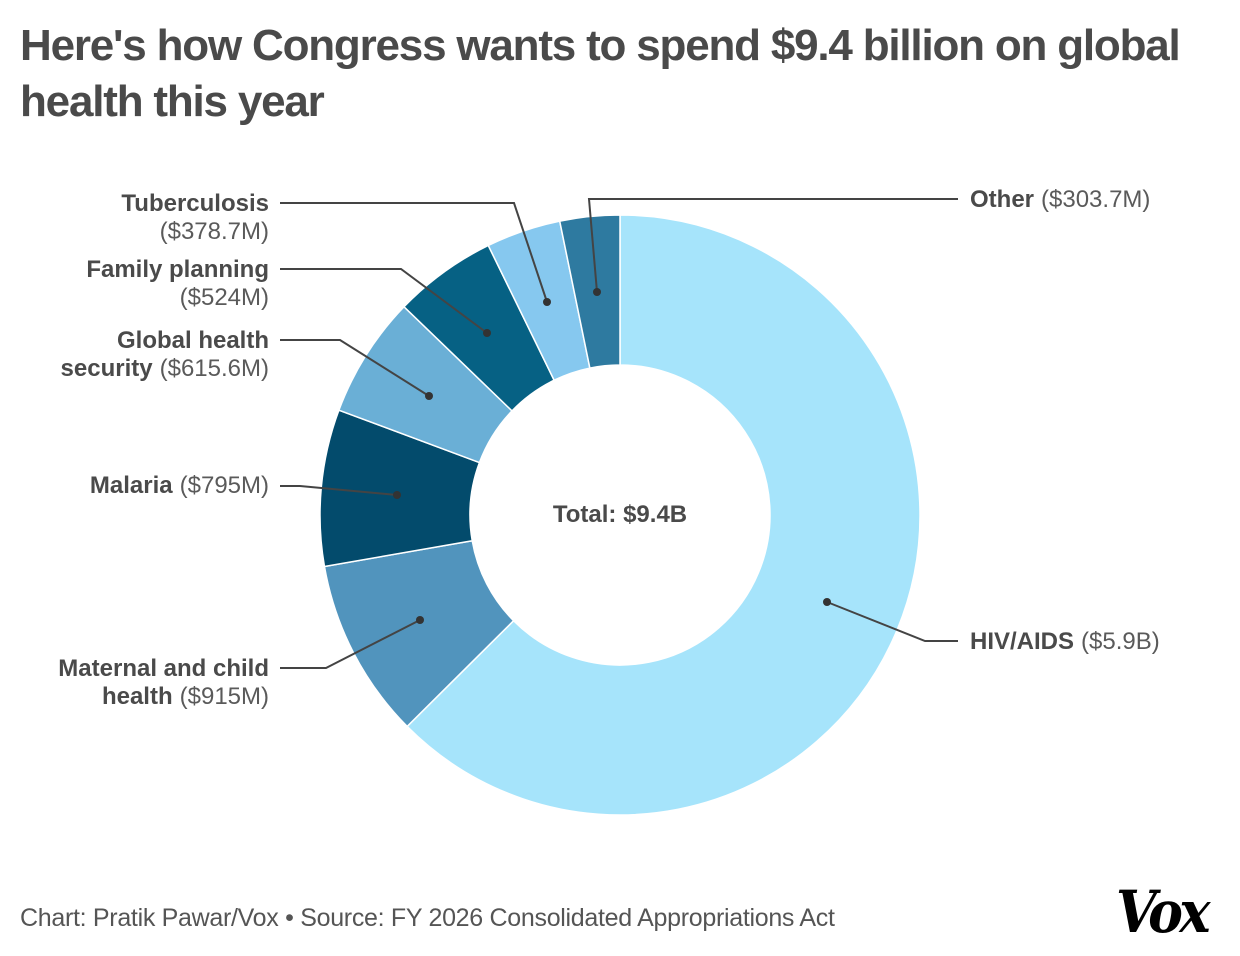 This screenshot has width=1240, height=956. I want to click on leader-line-hiv-aids, so click(892, 621).